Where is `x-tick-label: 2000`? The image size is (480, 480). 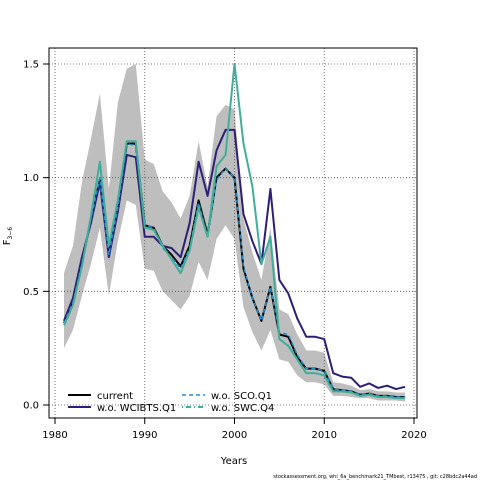
x-tick-label: 2000 is located at coordinates (234, 435).